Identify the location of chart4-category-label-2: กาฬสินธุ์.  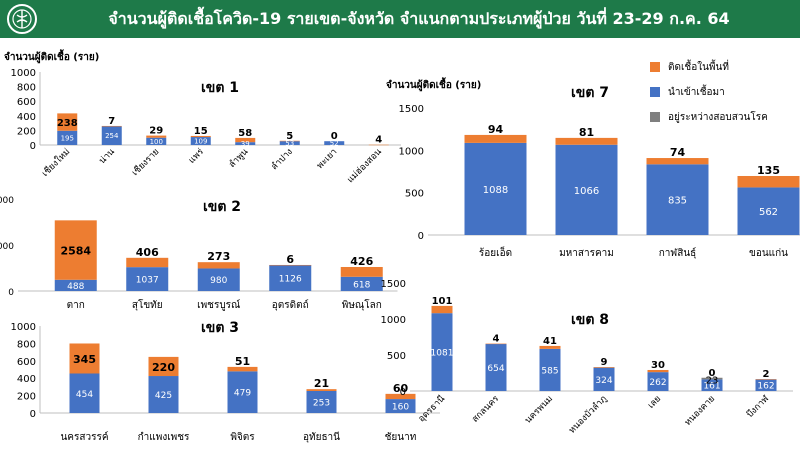
(678, 253).